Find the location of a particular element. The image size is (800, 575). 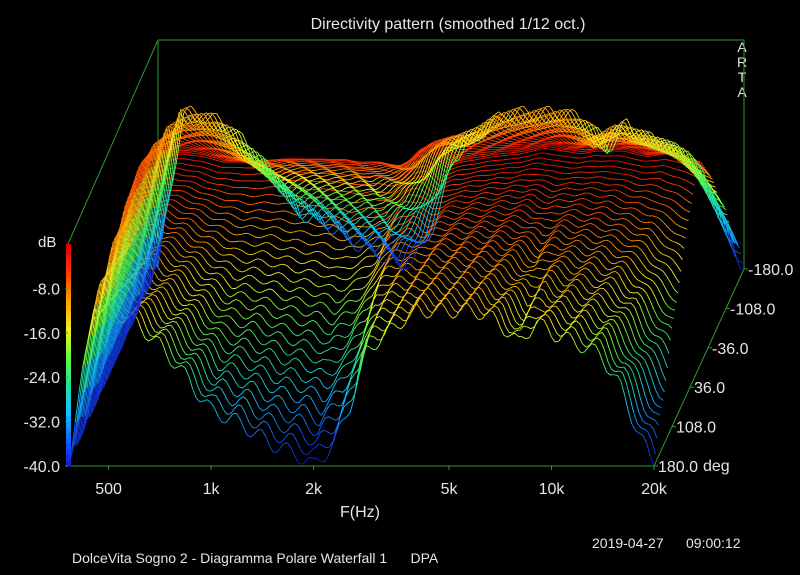

frame-depth-edge is located at coordinates (699, 367).